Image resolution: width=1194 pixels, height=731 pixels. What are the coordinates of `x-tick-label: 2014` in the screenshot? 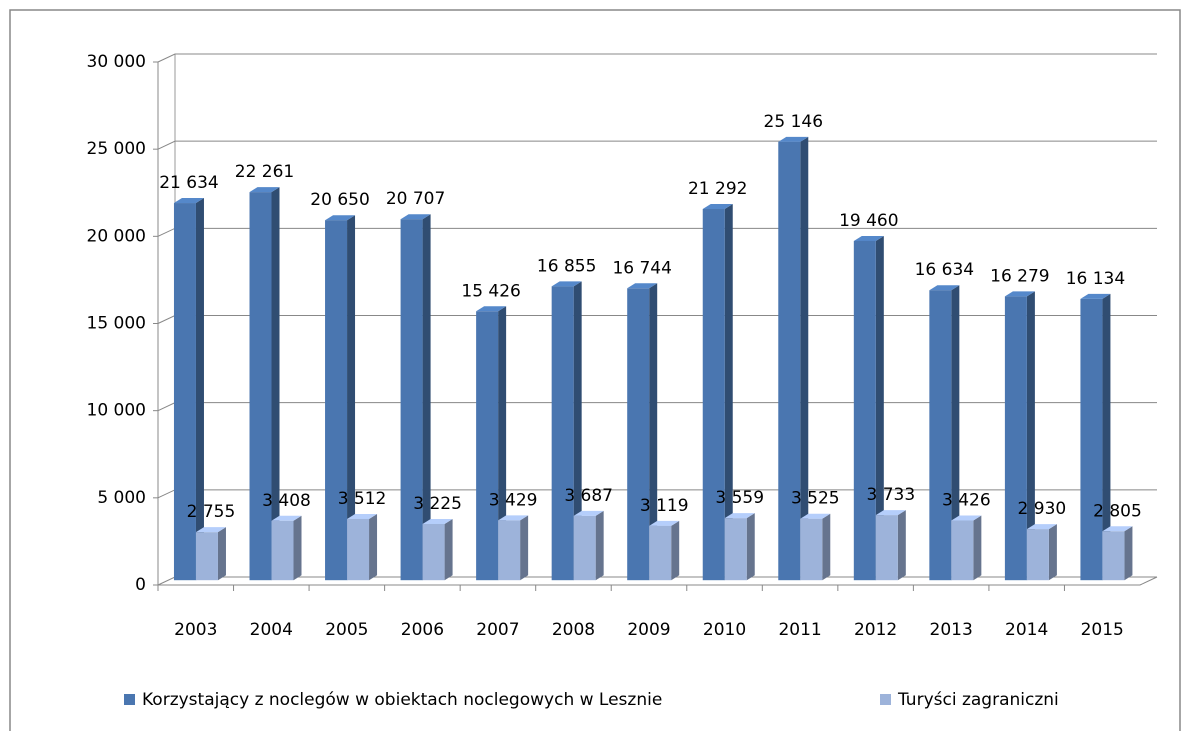 It's located at (1026, 630).